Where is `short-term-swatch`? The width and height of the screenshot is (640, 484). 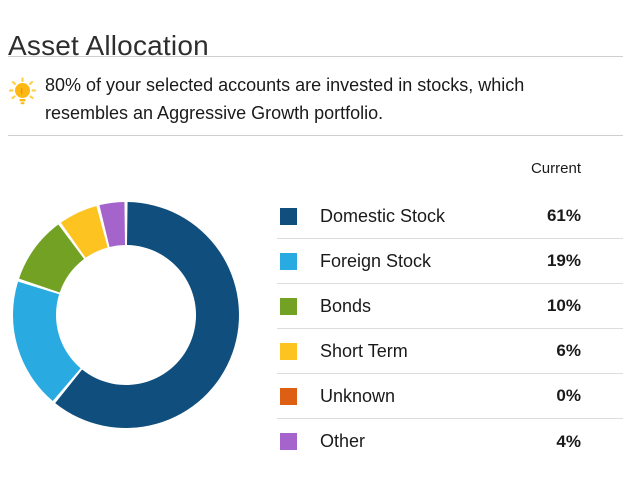
short-term-swatch is located at coordinates (288, 351).